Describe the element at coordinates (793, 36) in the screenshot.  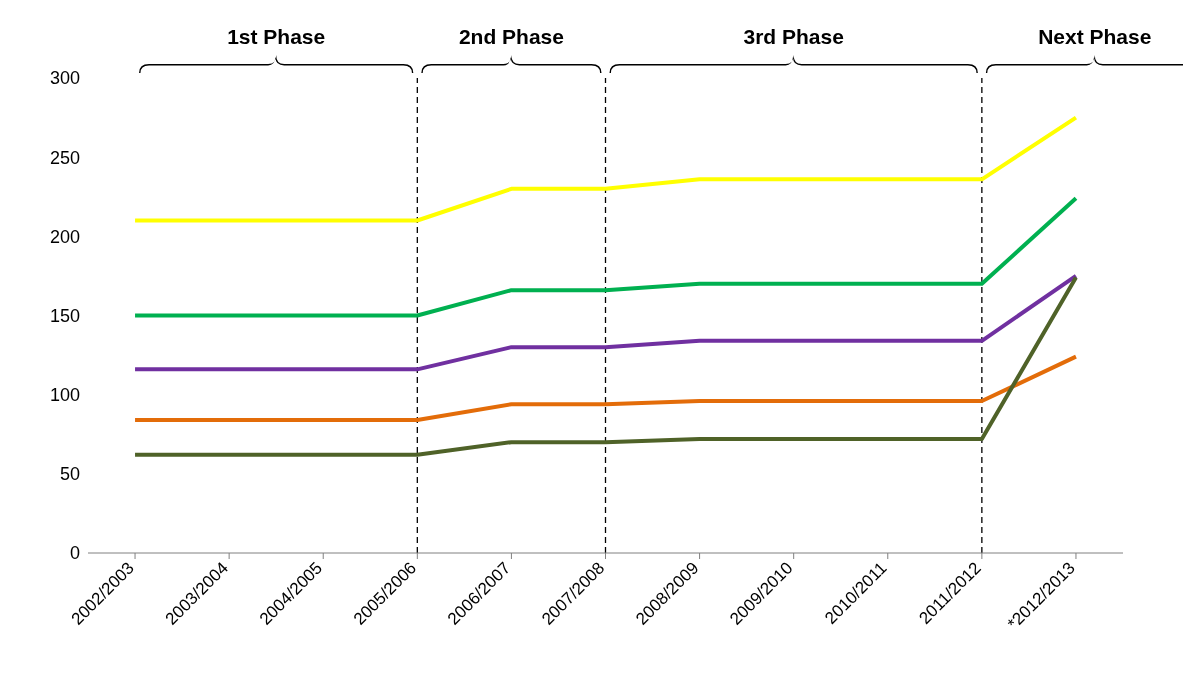
I see `text: 3rd Phase` at that location.